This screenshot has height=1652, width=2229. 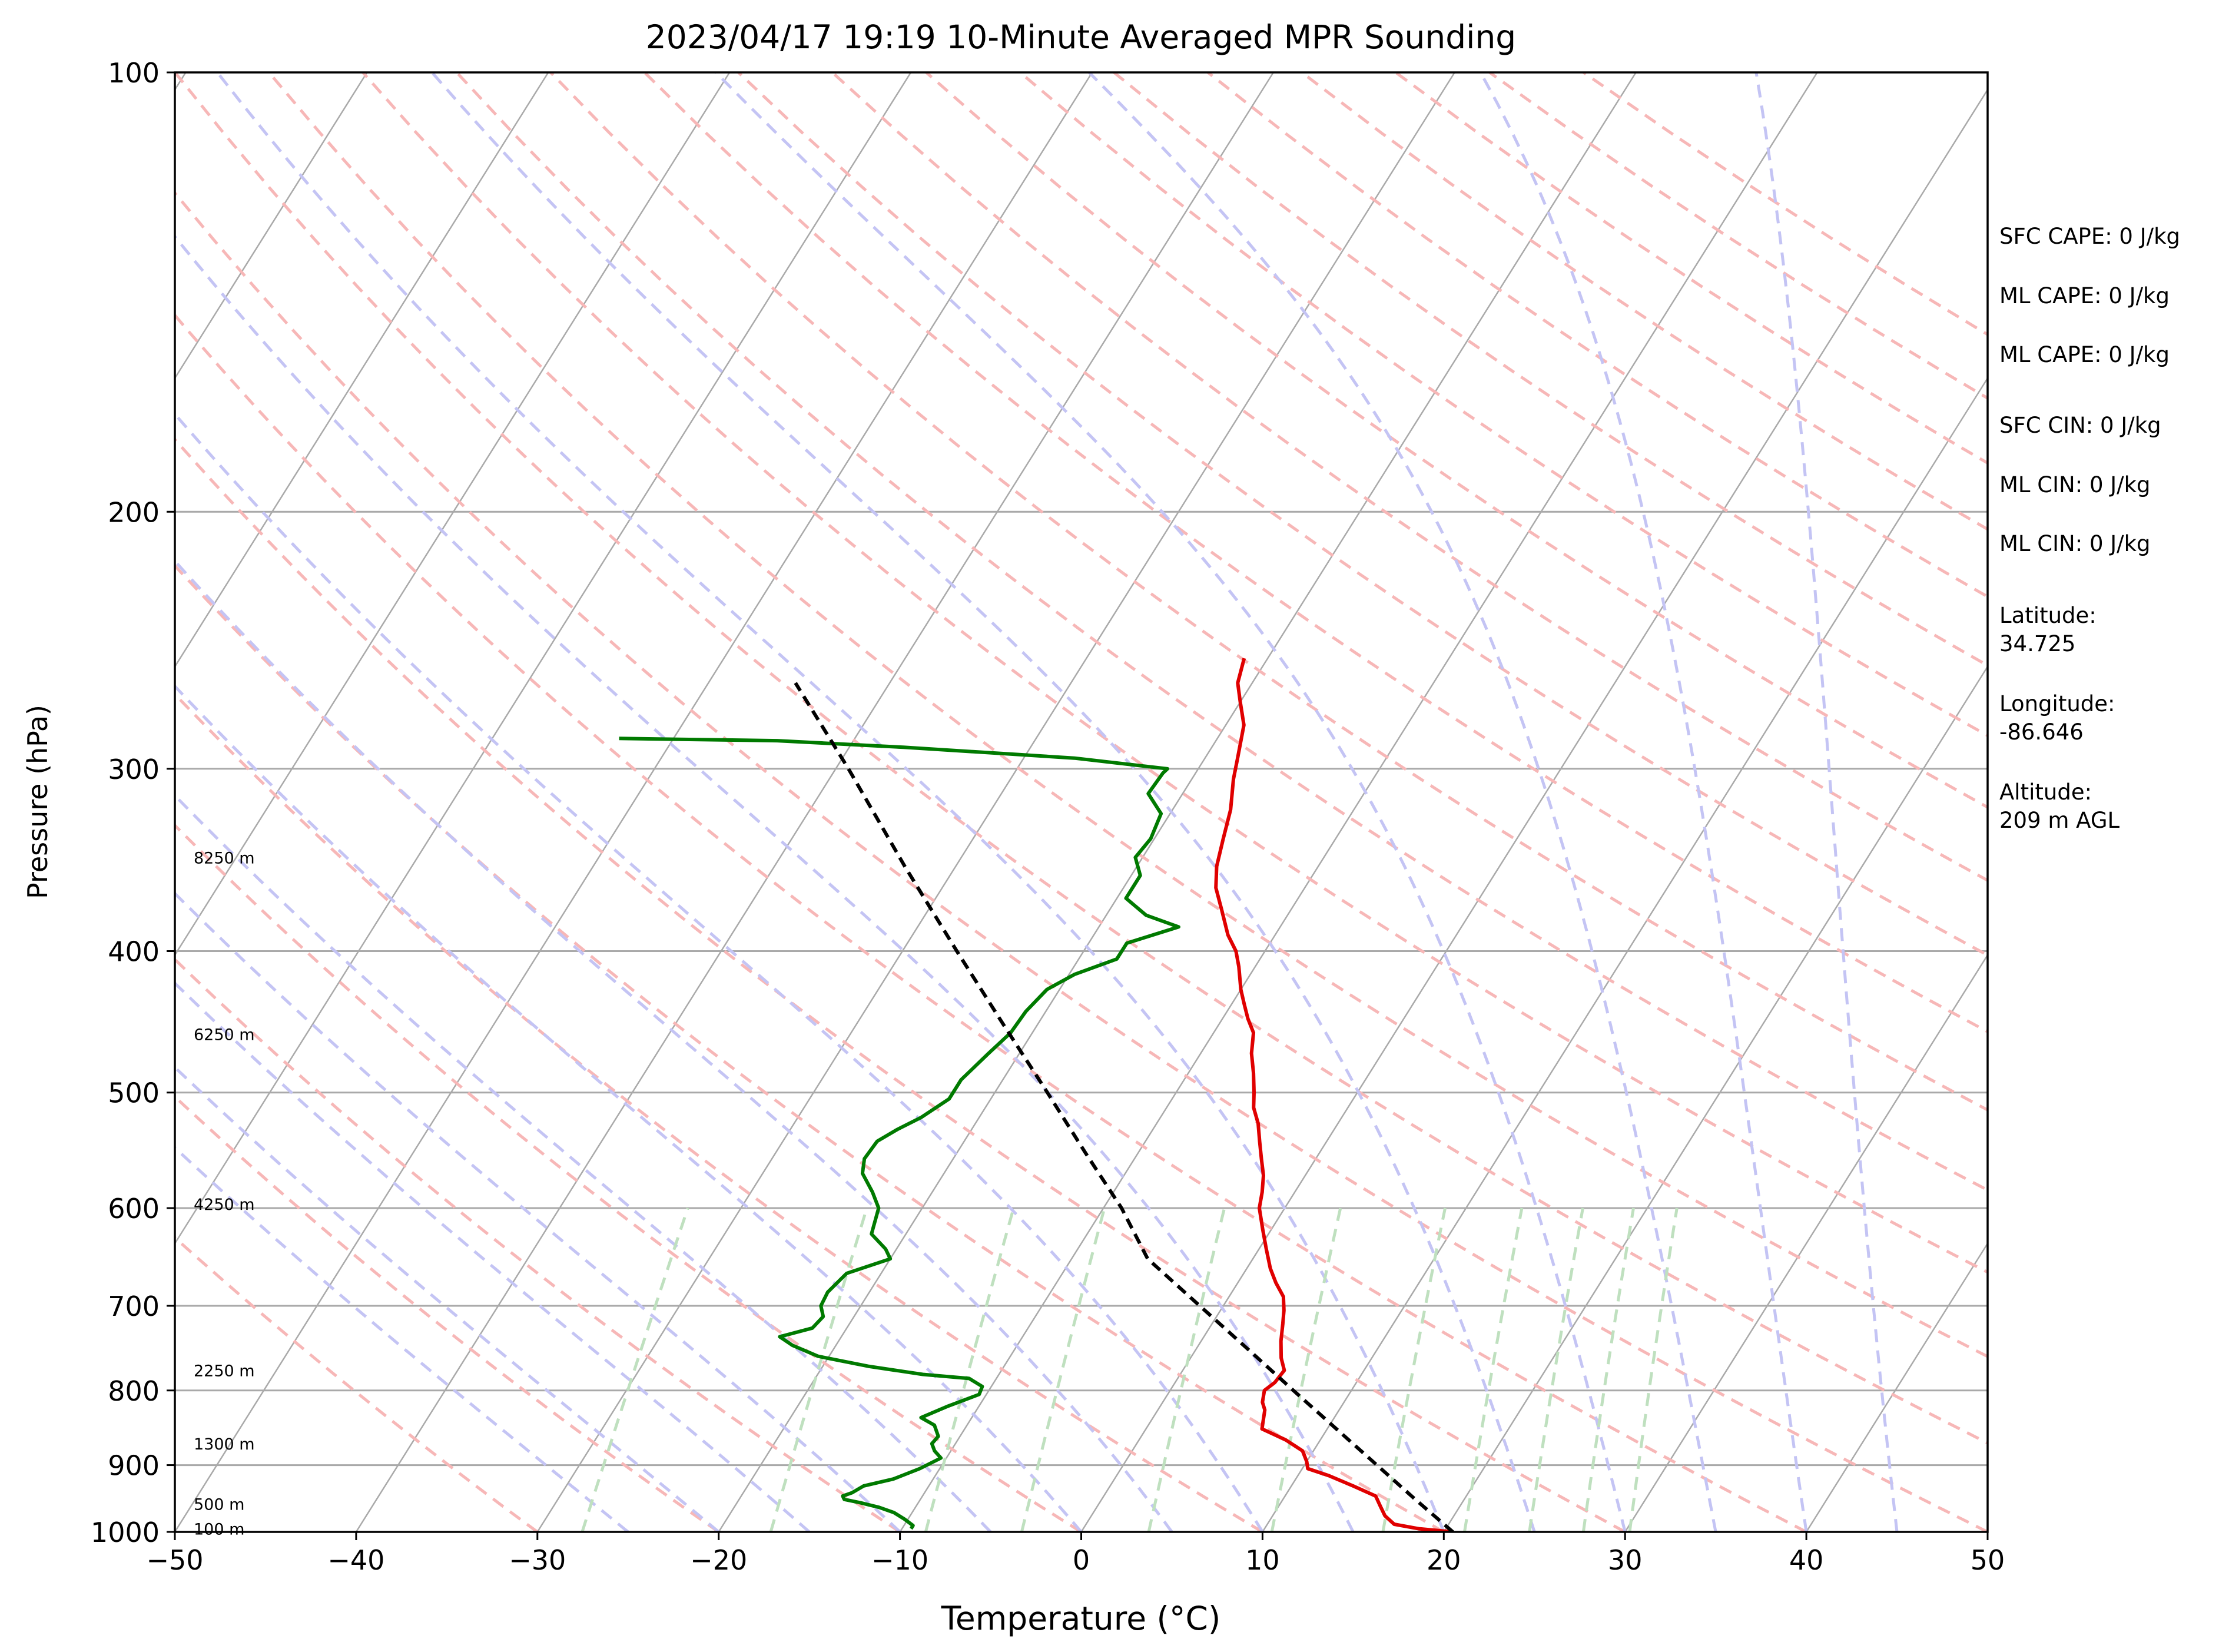 What do you see at coordinates (134, 1093) in the screenshot?
I see `y-tick-label: 500` at bounding box center [134, 1093].